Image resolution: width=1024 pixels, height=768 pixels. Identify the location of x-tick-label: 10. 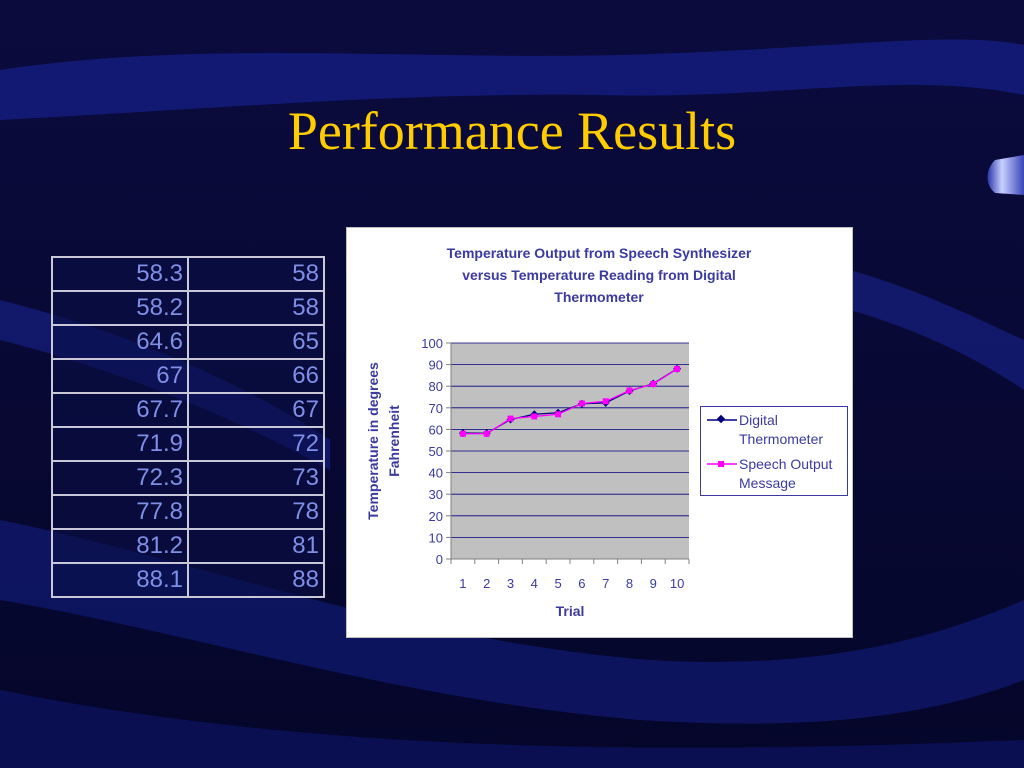
(677, 583).